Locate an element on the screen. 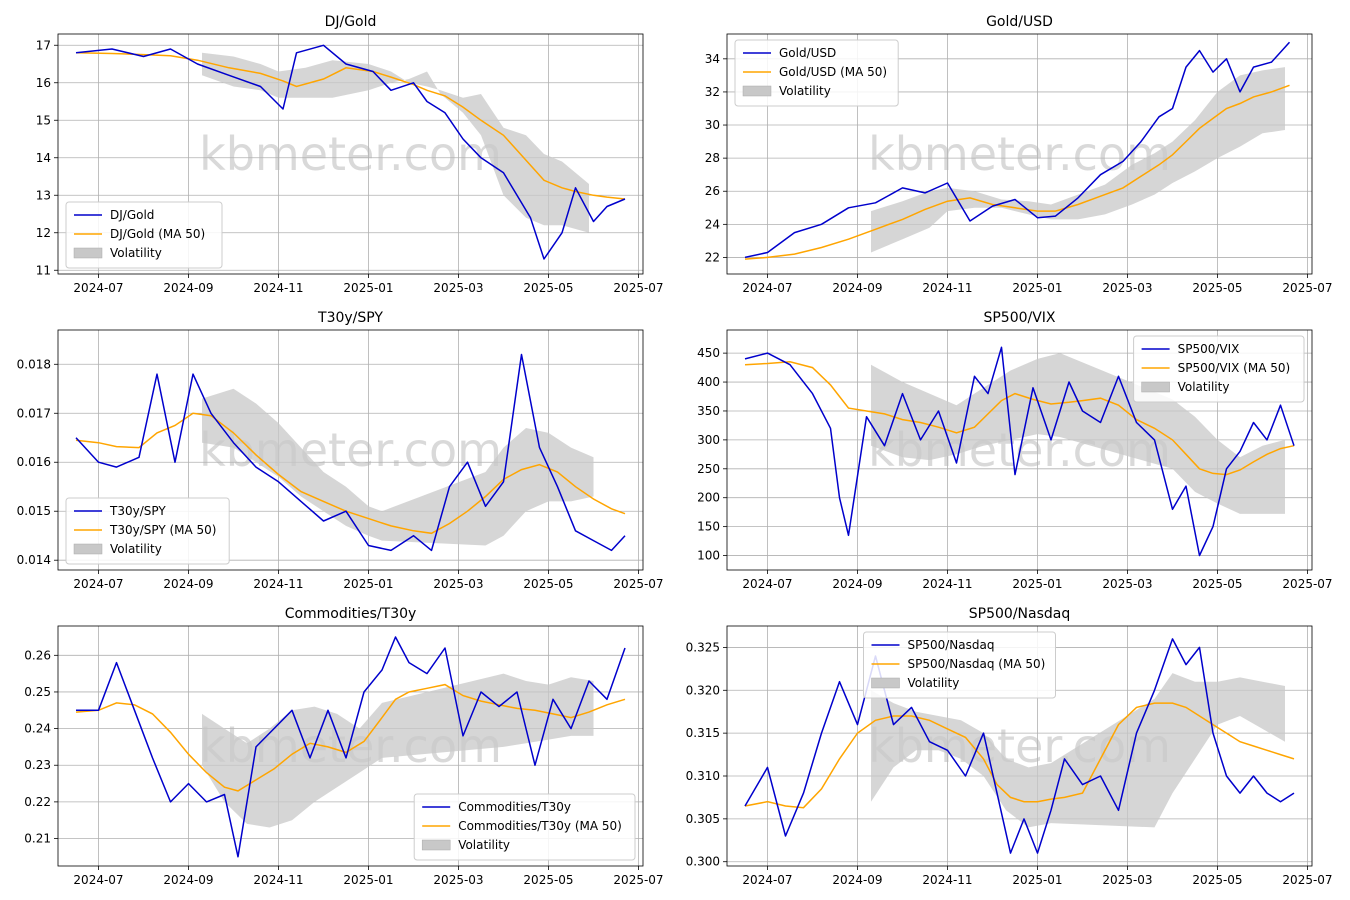  y-tick-label: 0.24 is located at coordinates (37, 729).